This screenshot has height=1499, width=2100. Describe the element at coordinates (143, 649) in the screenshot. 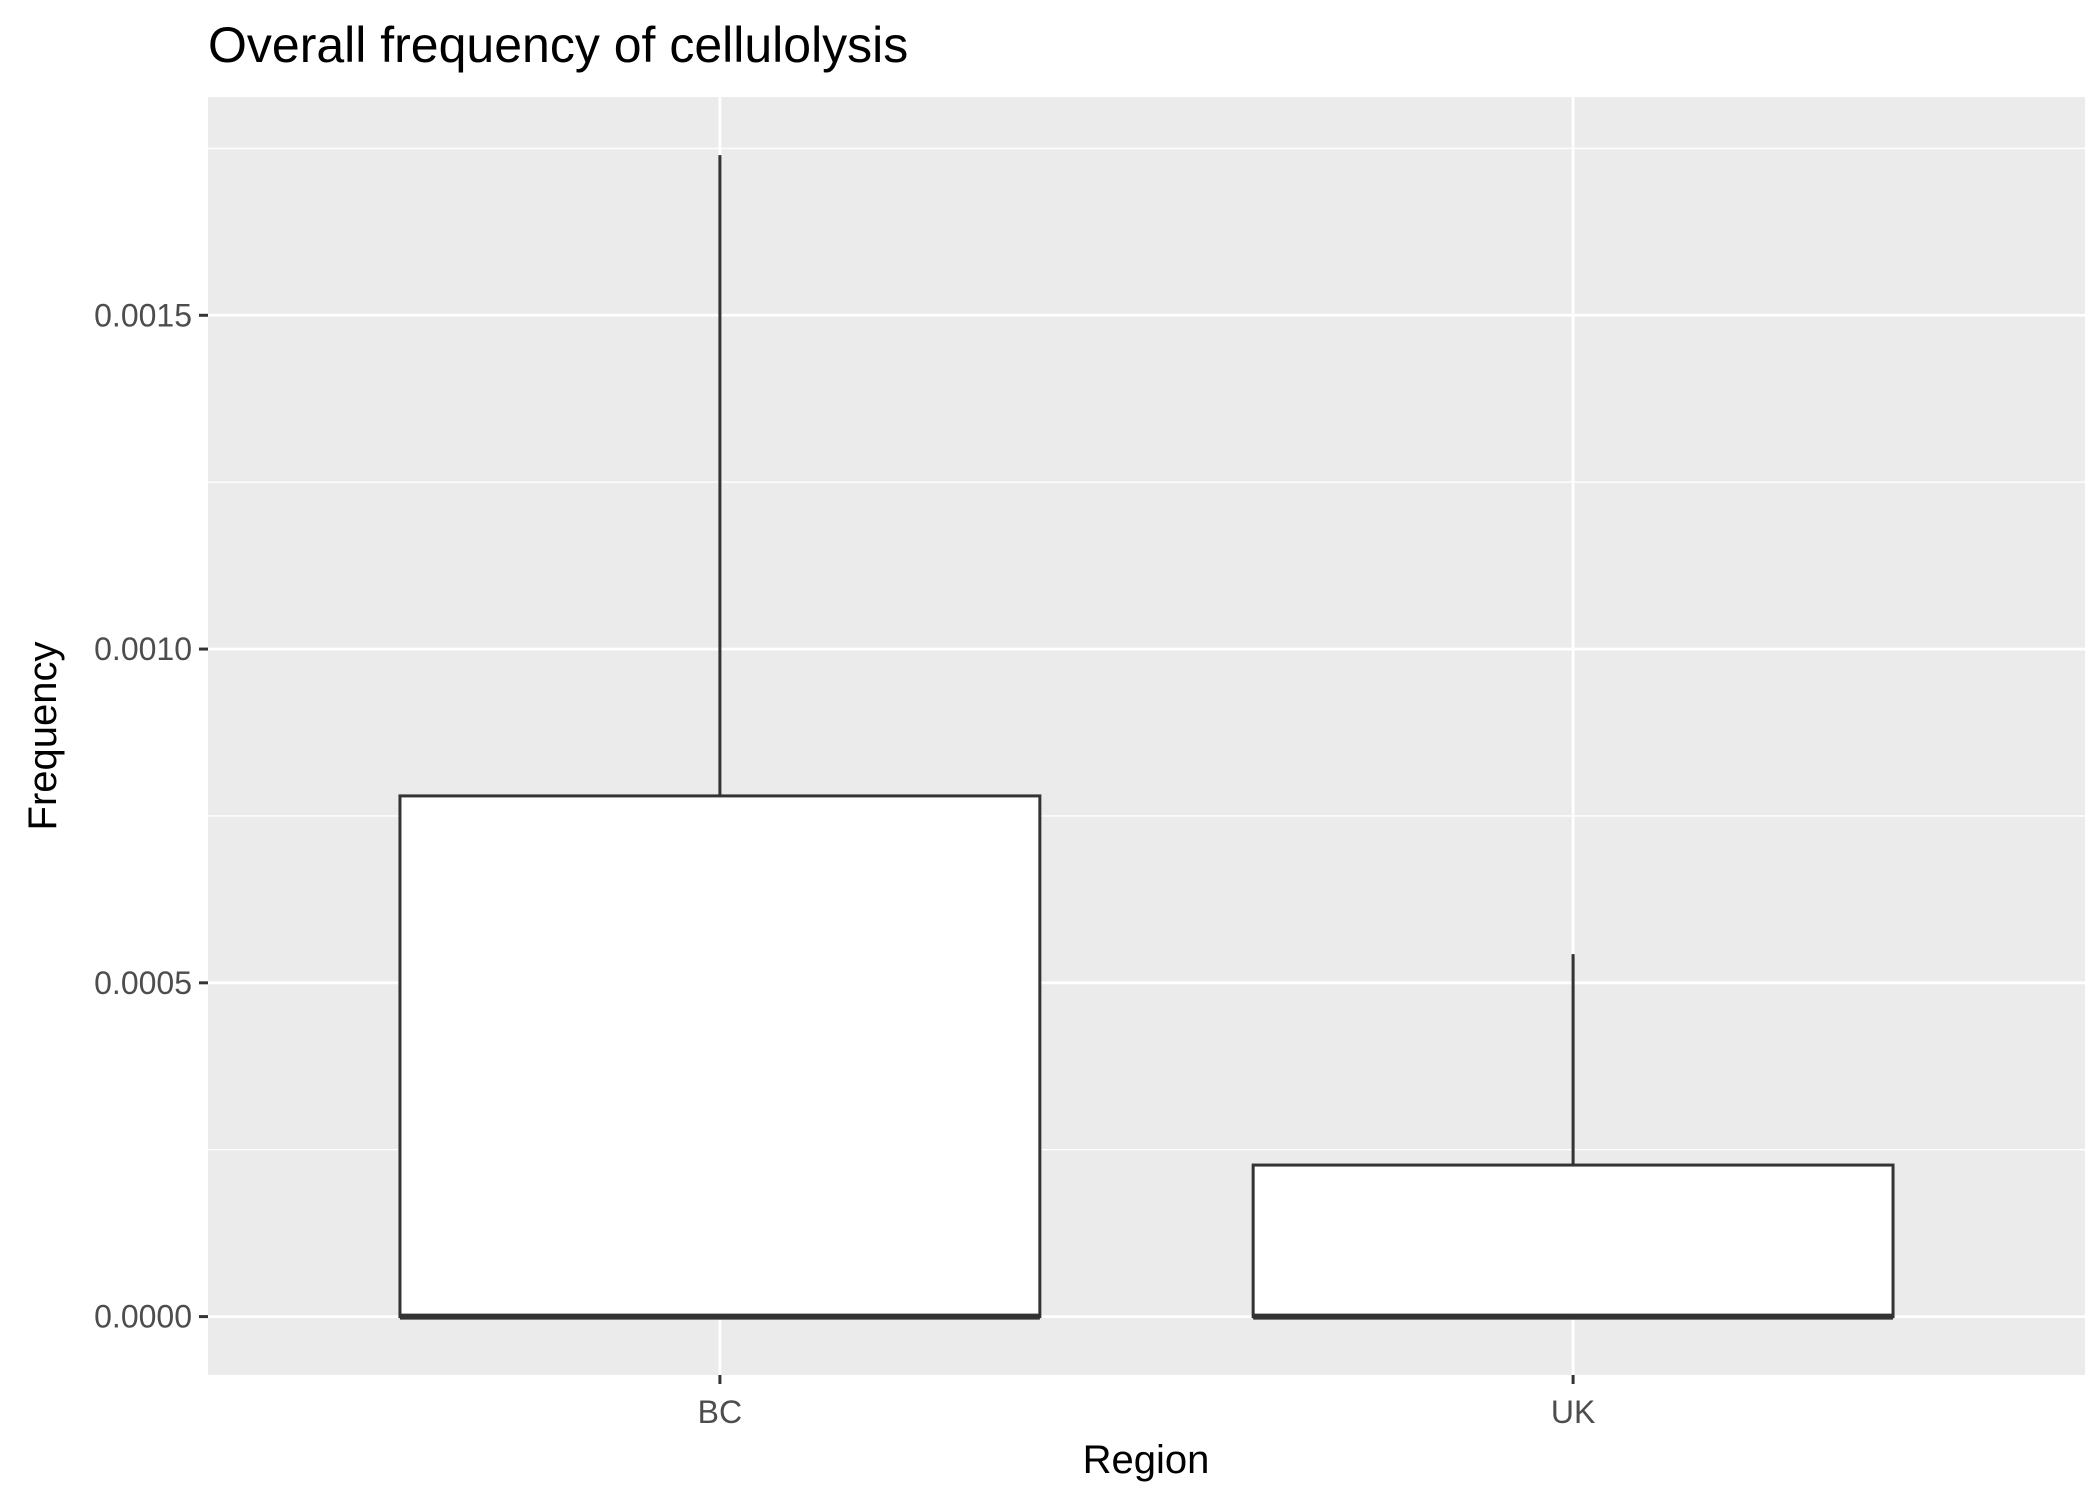

I see `y-tick-label: 0.0010` at that location.